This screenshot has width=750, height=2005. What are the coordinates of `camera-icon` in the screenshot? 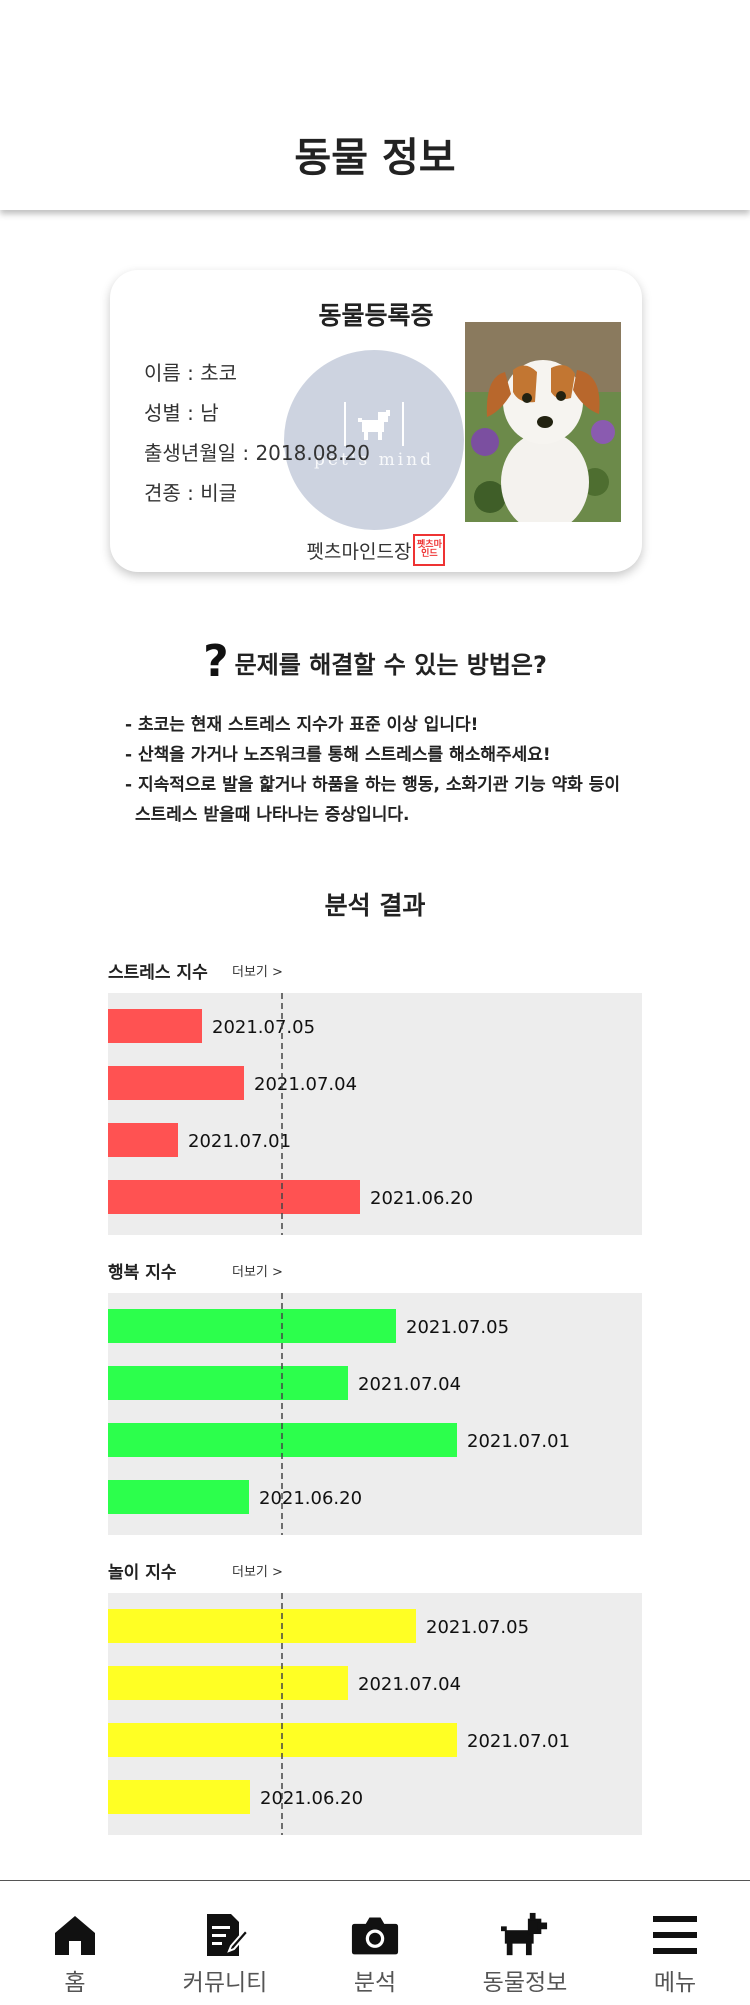 It's located at (375, 1935).